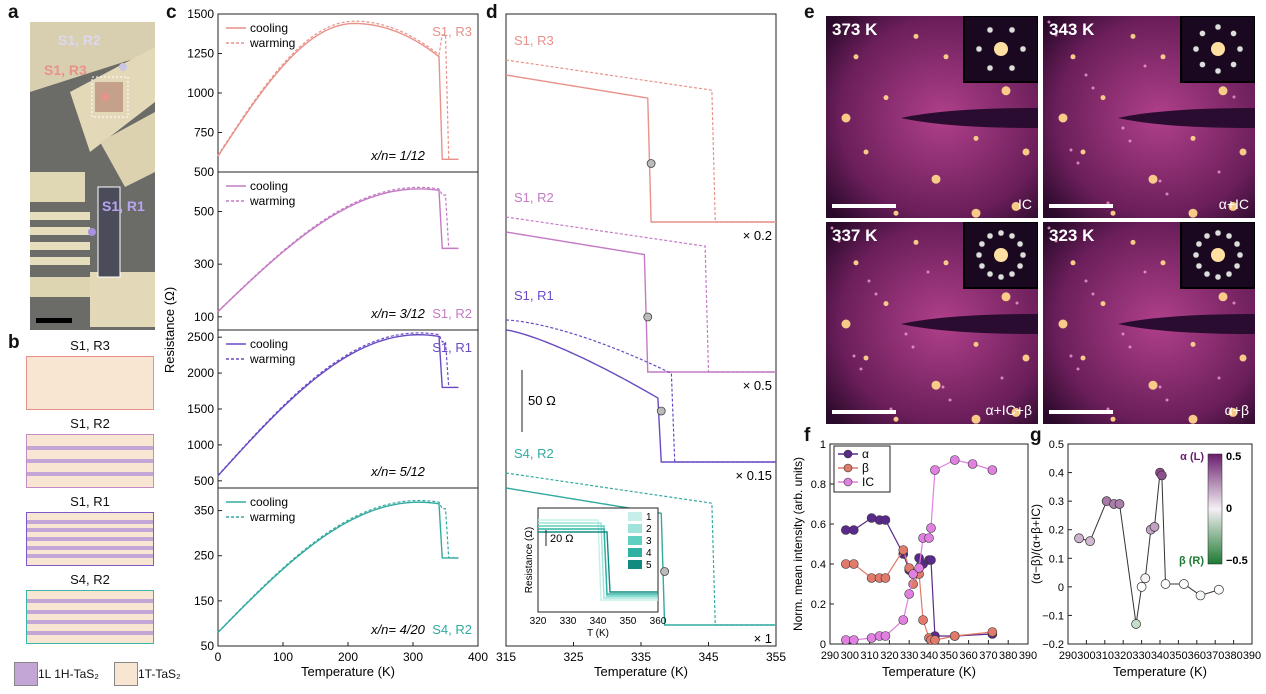  What do you see at coordinates (452, 347) in the screenshot?
I see `device-tag: S1, R1` at bounding box center [452, 347].